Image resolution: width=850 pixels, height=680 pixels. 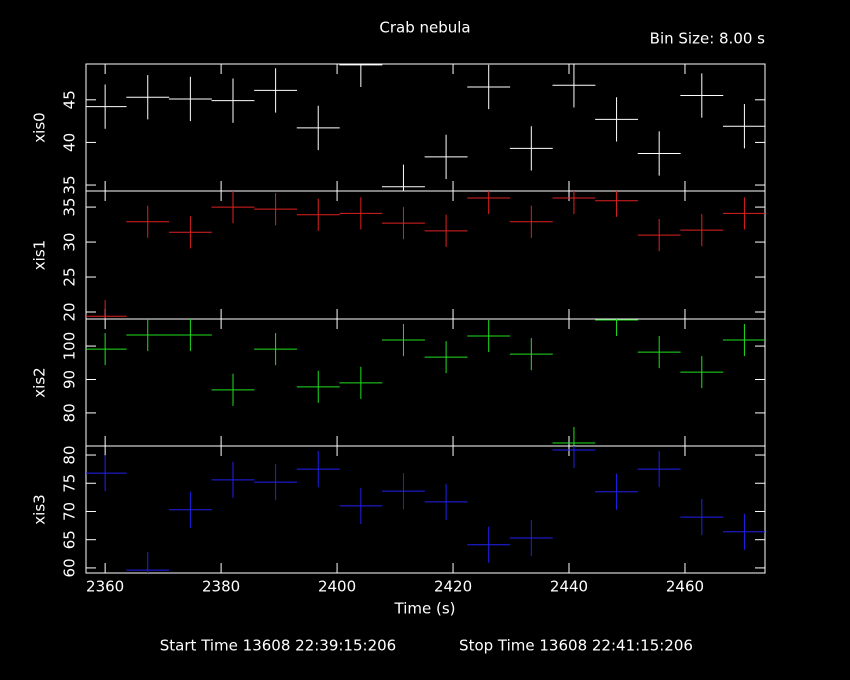 What do you see at coordinates (70, 379) in the screenshot?
I see `y-tick-label: 90` at bounding box center [70, 379].